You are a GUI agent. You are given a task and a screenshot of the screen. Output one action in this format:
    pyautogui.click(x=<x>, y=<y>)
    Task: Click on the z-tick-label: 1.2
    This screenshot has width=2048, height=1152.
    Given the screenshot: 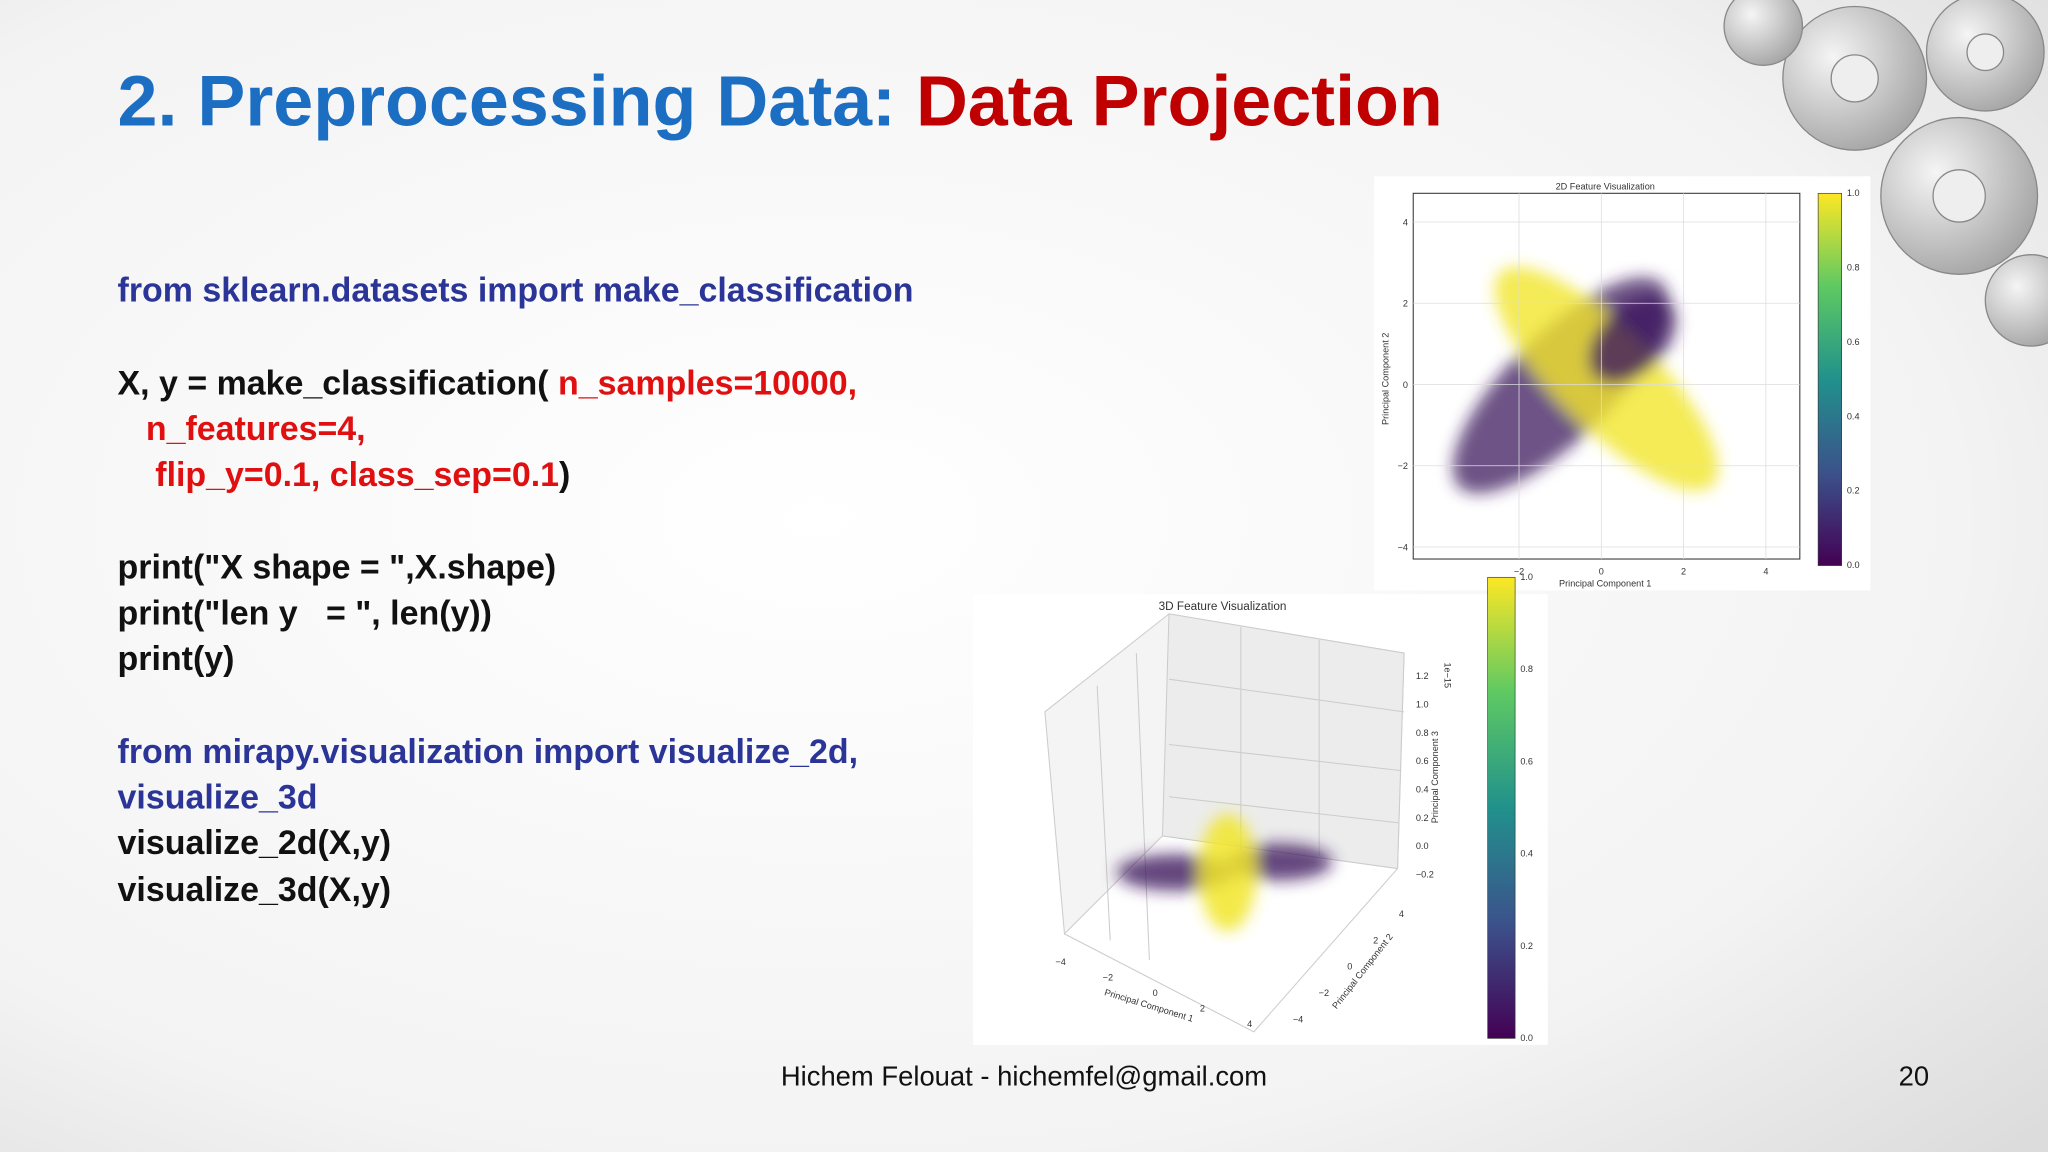 What is the action you would take?
    pyautogui.click(x=1422, y=676)
    